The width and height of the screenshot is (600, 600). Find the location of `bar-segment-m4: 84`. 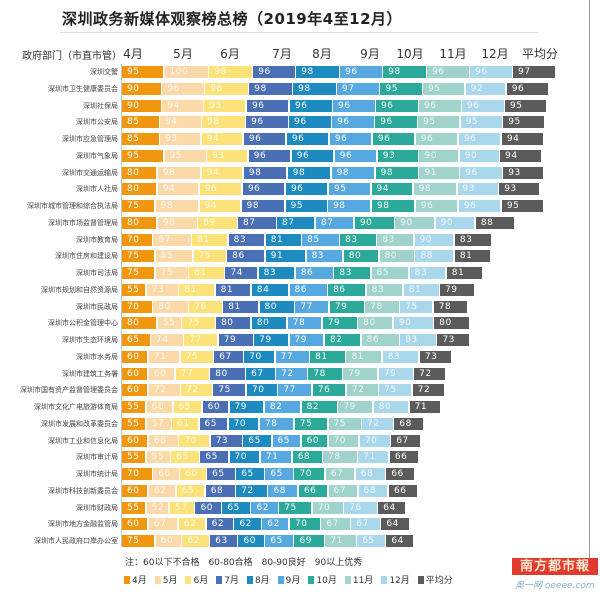

bar-segment-m4: 84 is located at coordinates (270, 289).